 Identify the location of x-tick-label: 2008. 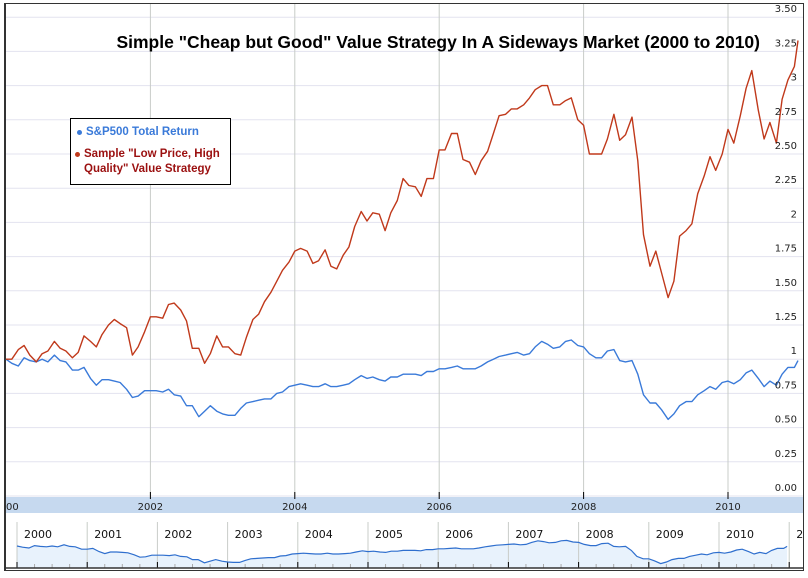
(583, 507).